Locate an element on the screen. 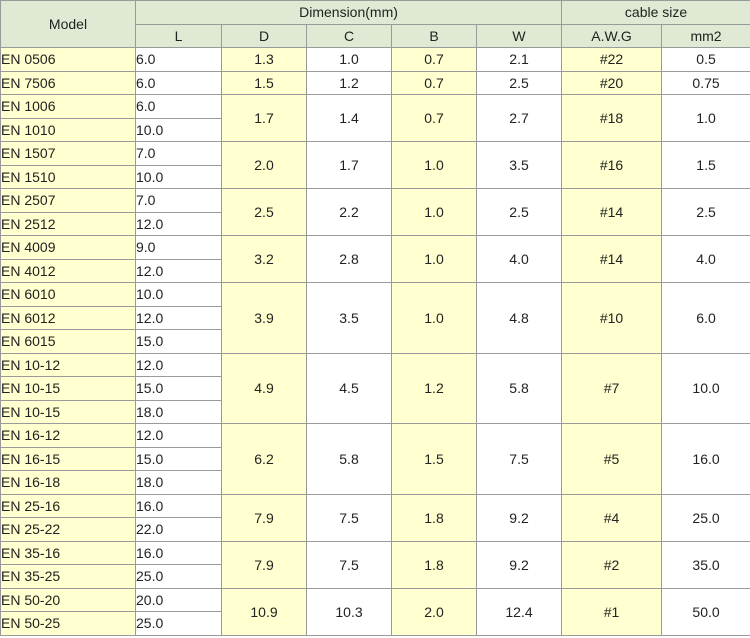 This screenshot has width=750, height=638. cell-model: EN 1507 is located at coordinates (68, 153).